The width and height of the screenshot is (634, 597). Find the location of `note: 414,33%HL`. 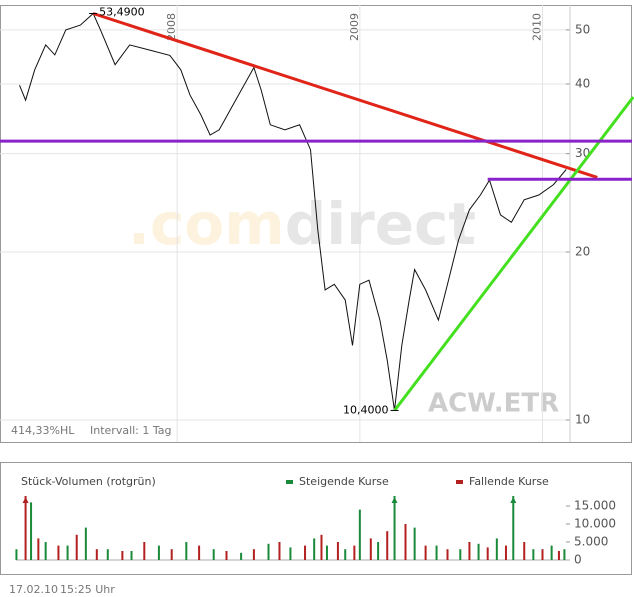

note: 414,33%HL is located at coordinates (43, 430).